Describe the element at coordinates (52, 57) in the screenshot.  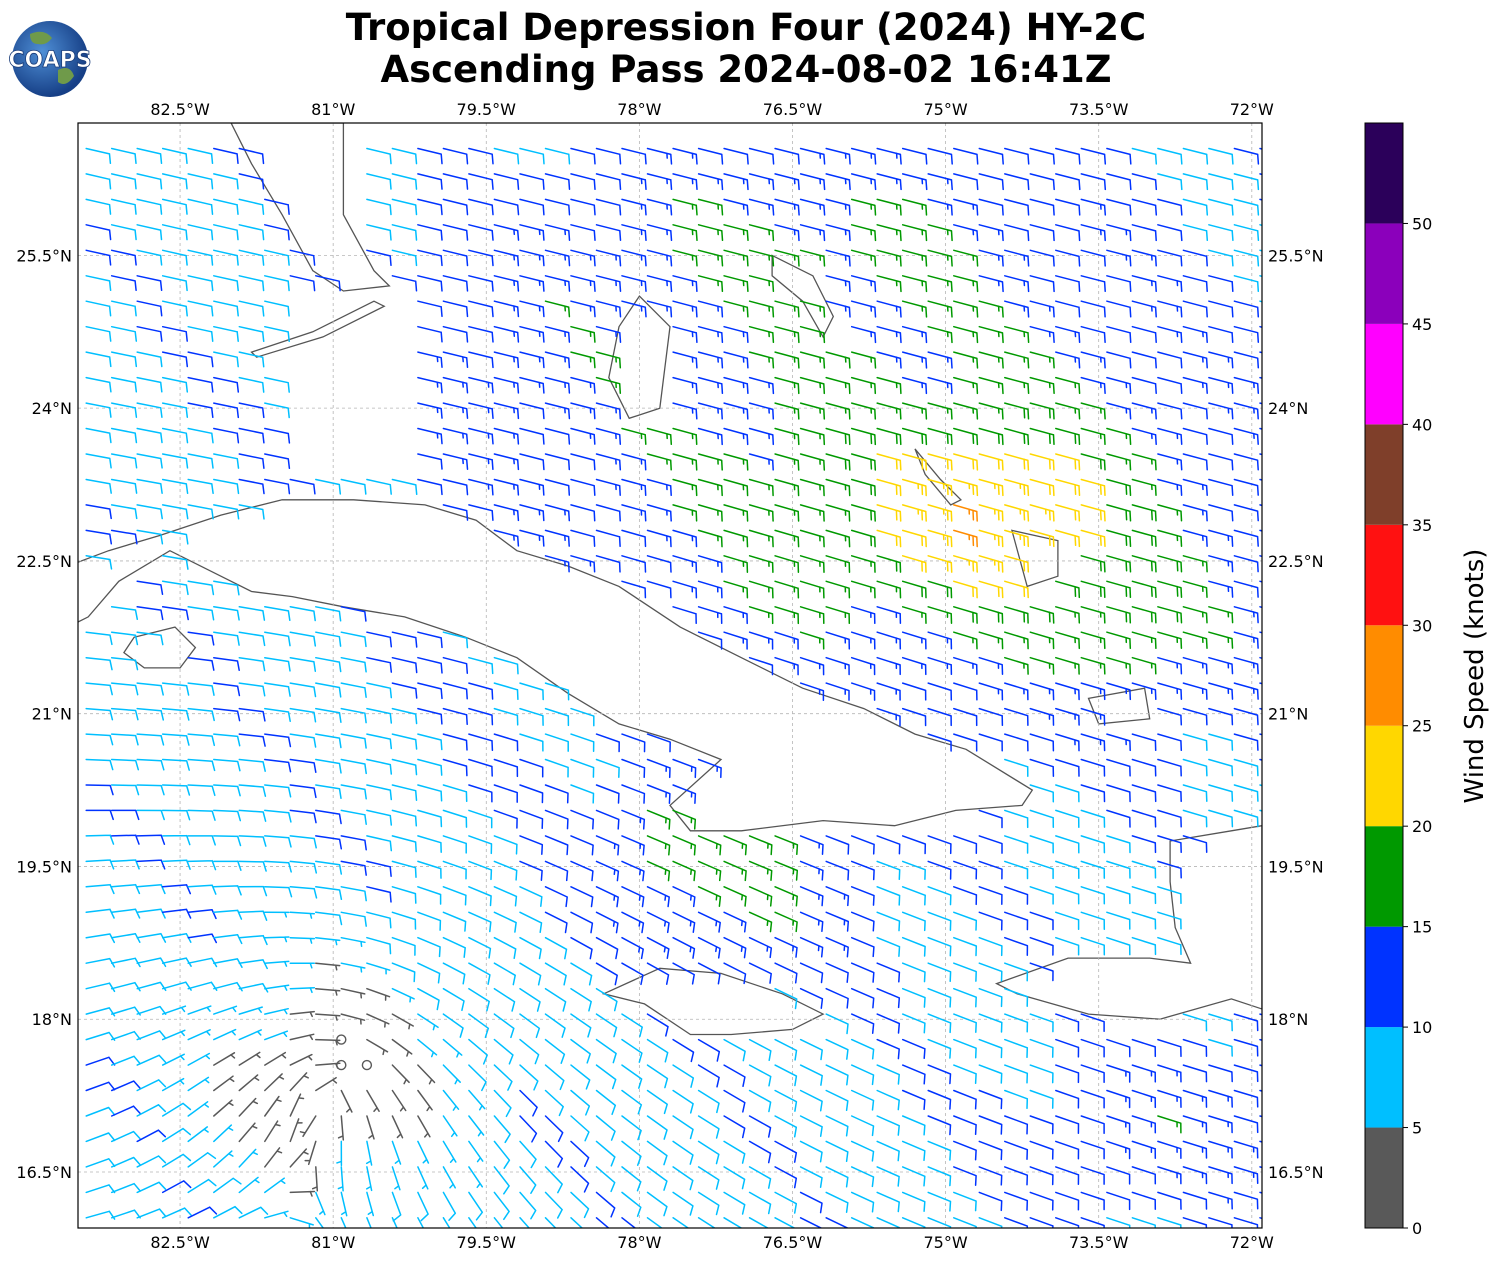
I see `globe-land-shape` at that location.